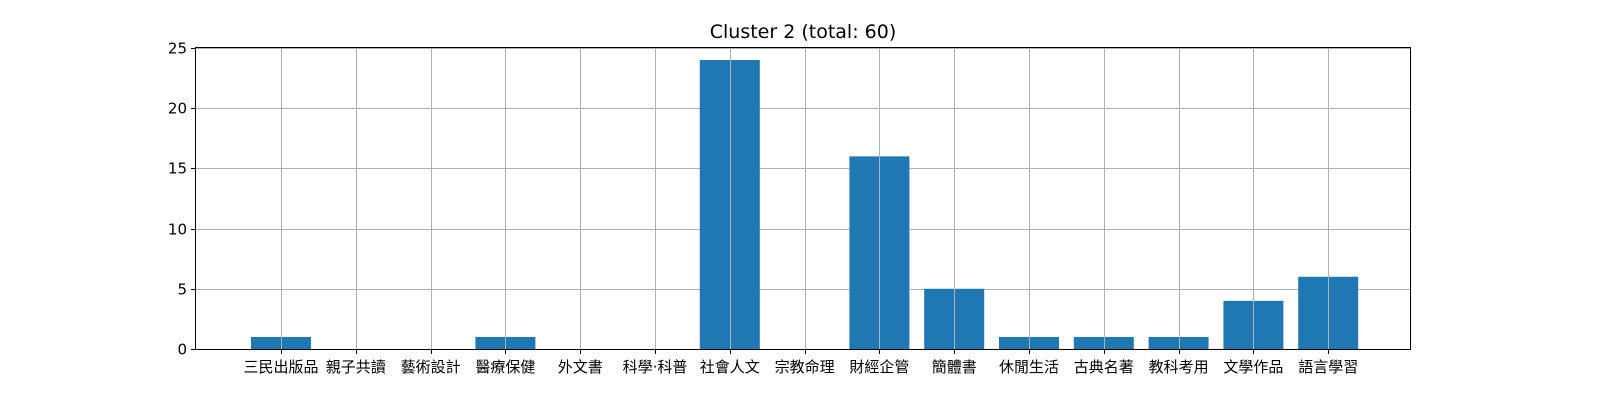  Describe the element at coordinates (655, 367) in the screenshot. I see `x-tick-label: 科學·科普` at that location.